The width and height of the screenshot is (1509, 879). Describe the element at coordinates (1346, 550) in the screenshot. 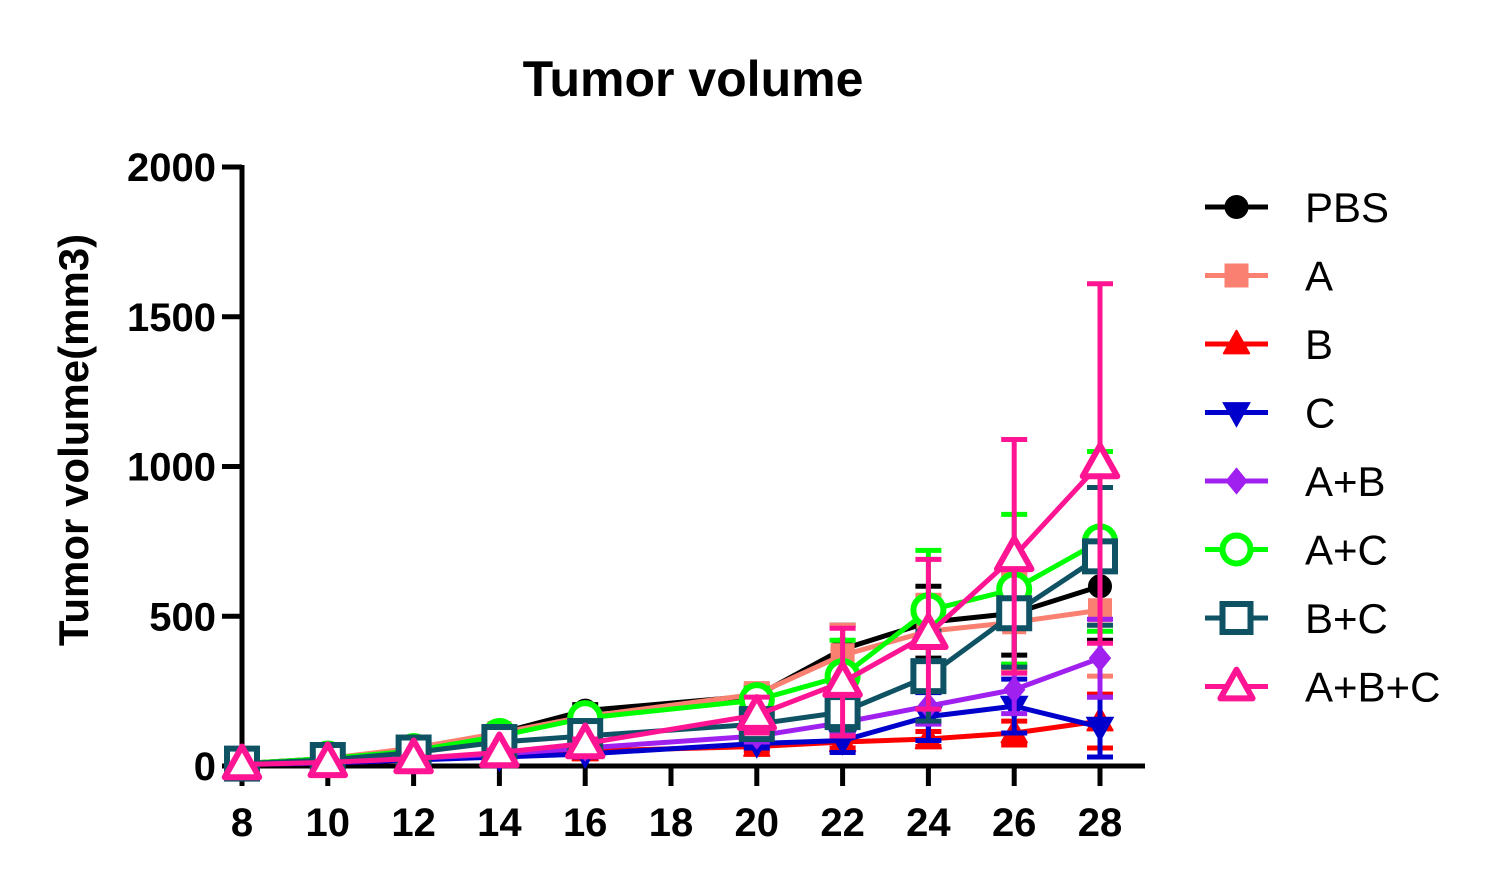

I see `legend-label: A+C` at that location.